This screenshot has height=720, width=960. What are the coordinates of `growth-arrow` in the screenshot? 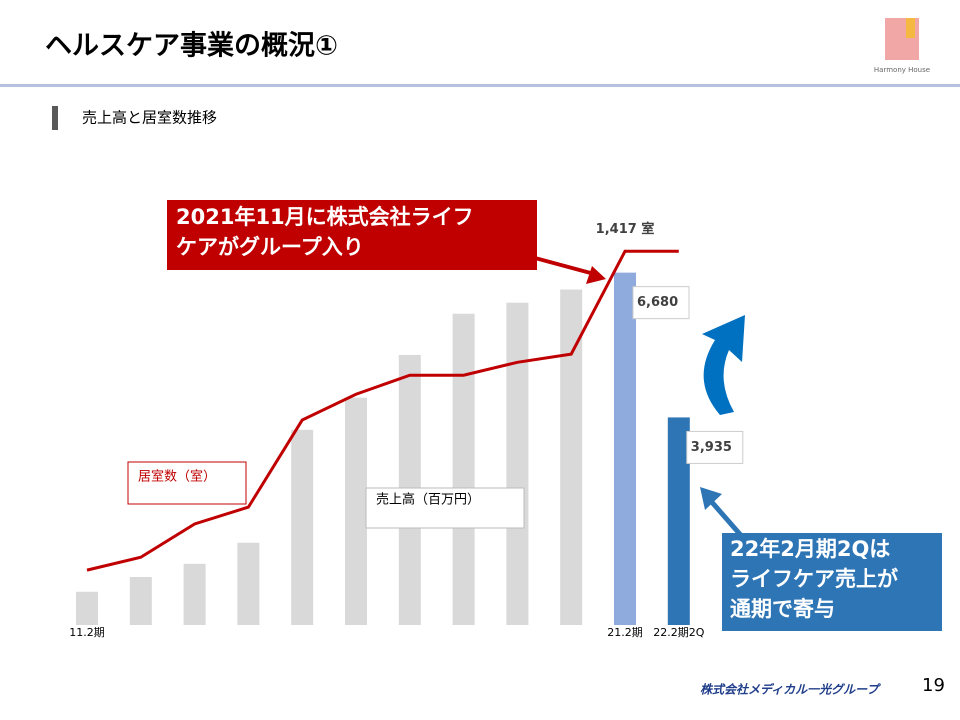 It's located at (723, 365).